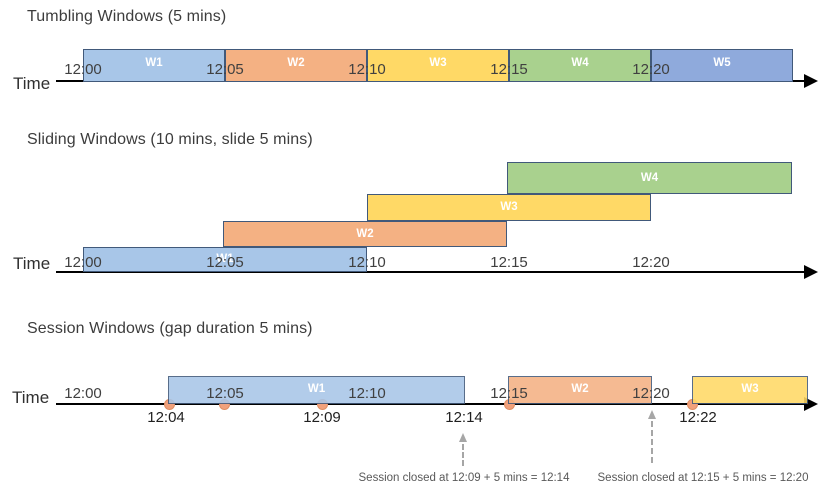 This screenshot has height=498, width=829. What do you see at coordinates (703, 478) in the screenshot?
I see `session-close-note: Session closed at 12:15 + 5 mins = 12:20` at bounding box center [703, 478].